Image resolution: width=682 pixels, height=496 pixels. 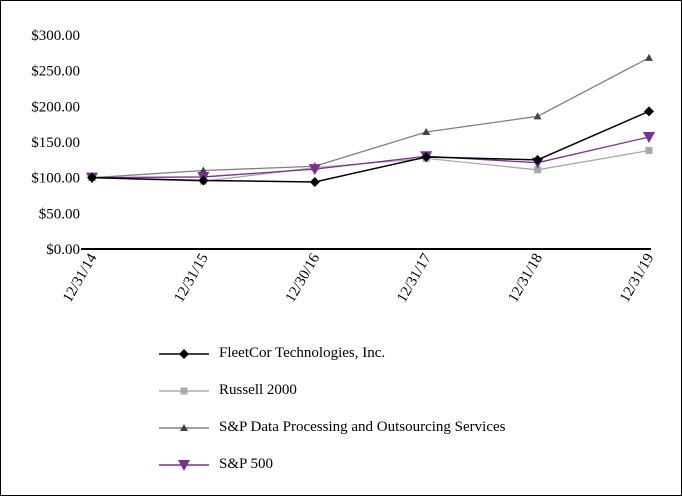 What do you see at coordinates (303, 278) in the screenshot?
I see `x-tick-label: 12/30/16` at bounding box center [303, 278].